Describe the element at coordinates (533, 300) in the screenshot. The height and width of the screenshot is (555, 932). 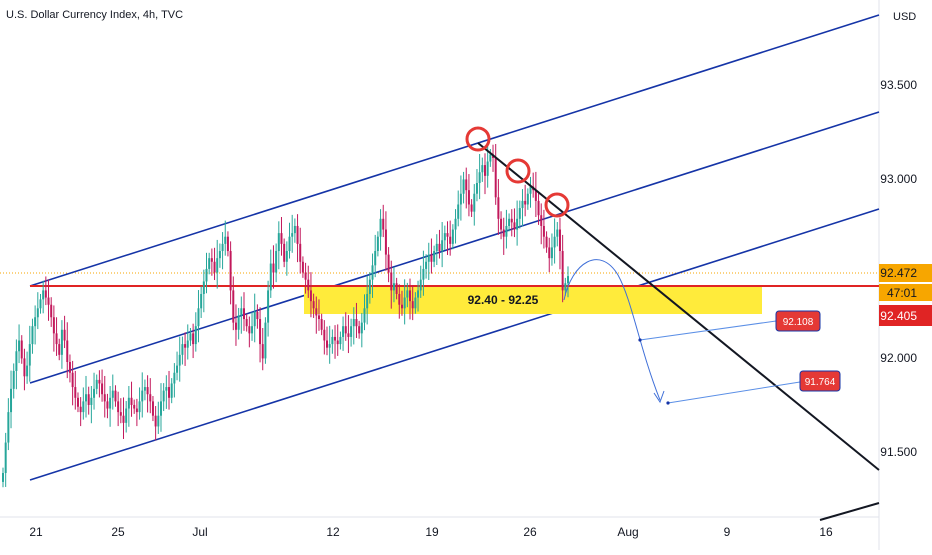
I see `support-zone` at that location.